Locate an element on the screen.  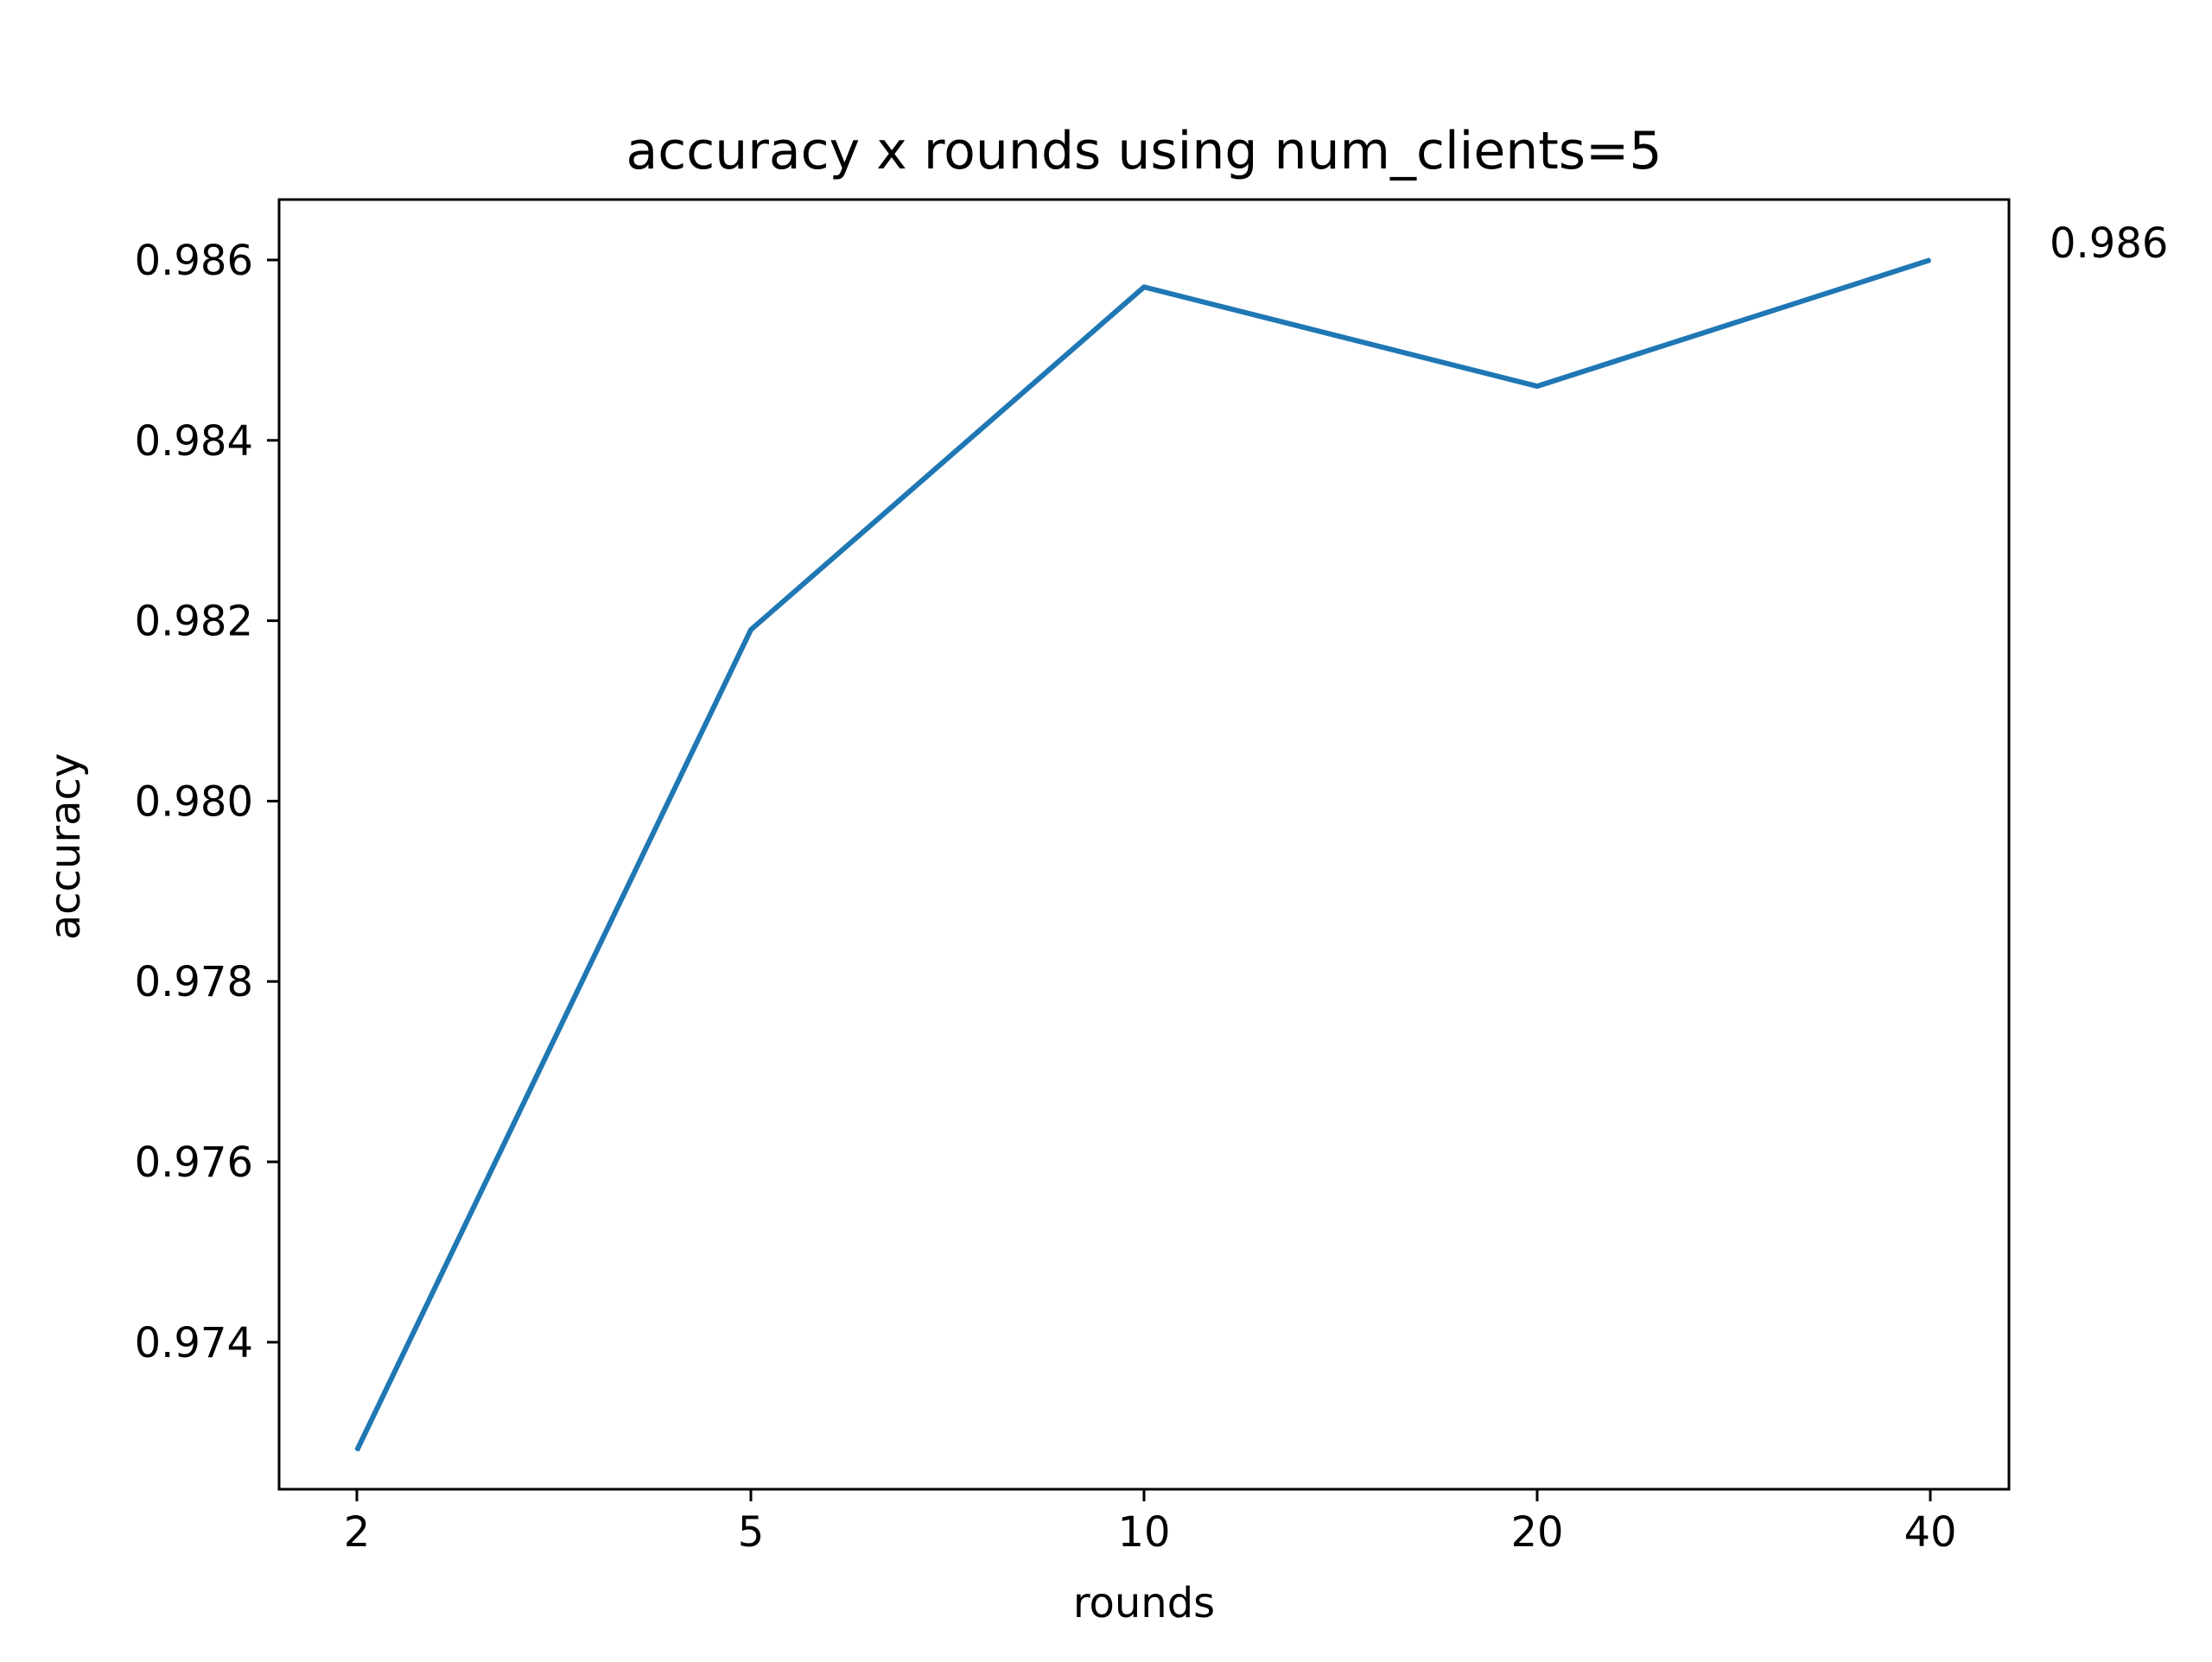
x-axis-label: rounds is located at coordinates (1144, 1603).